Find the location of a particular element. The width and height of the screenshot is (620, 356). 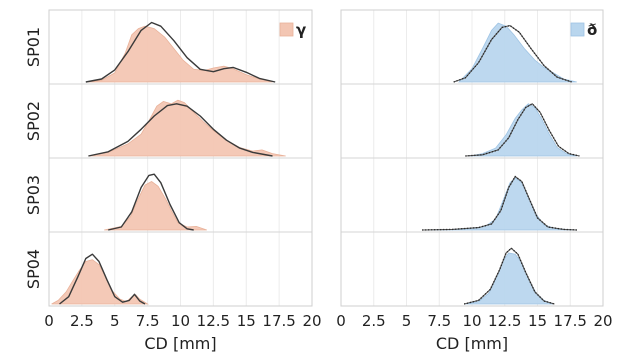

fit-curve-sp03 is located at coordinates (151, 202).